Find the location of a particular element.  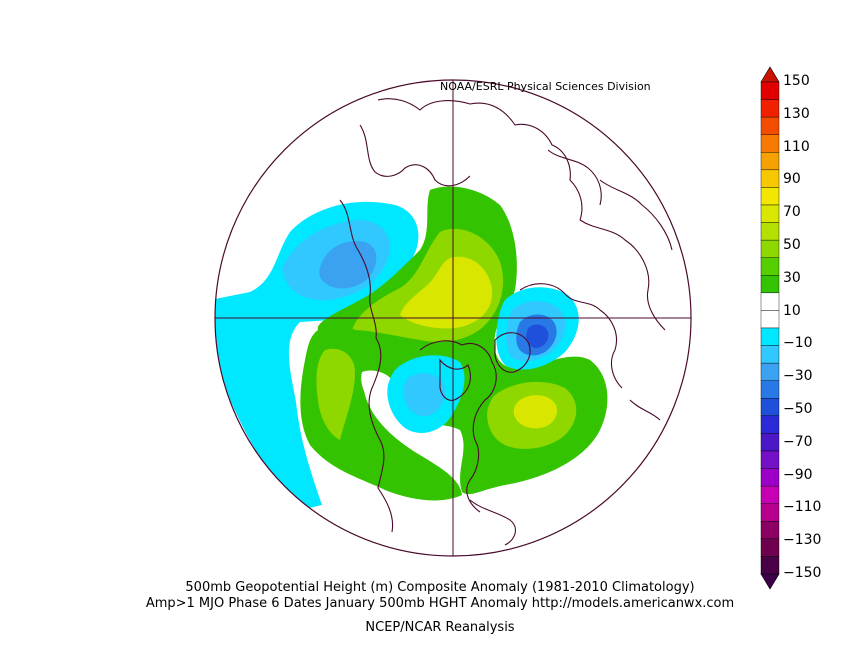

colorbar-tick-label: 110 is located at coordinates (796, 146).